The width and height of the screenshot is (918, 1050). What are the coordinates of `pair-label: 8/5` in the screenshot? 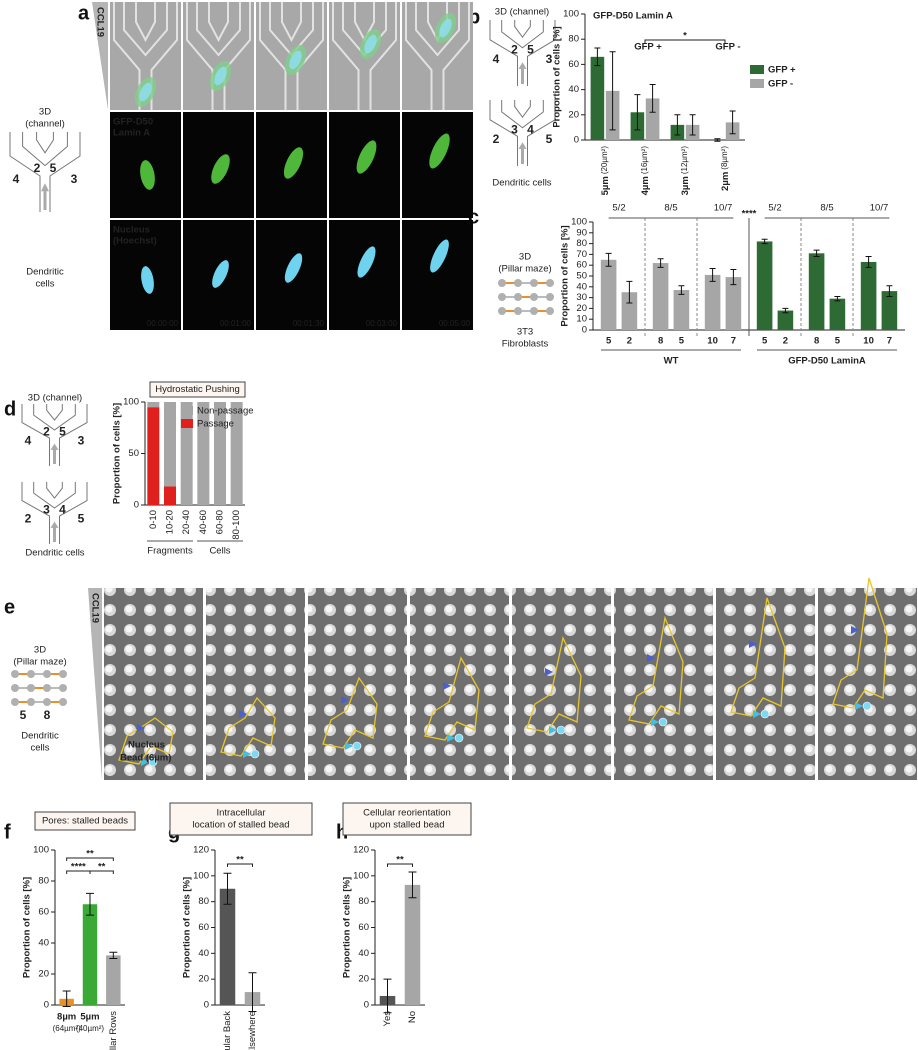 It's located at (670, 208).